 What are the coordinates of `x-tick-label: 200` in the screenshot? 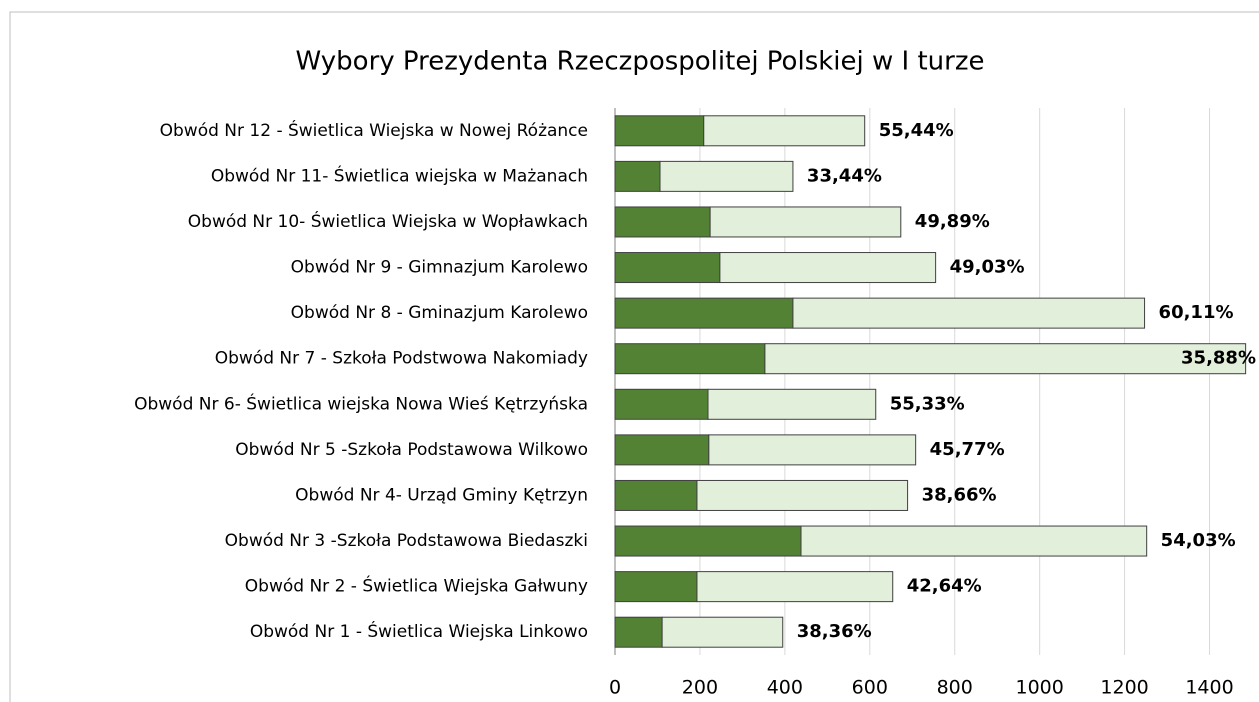 It's located at (700, 688).